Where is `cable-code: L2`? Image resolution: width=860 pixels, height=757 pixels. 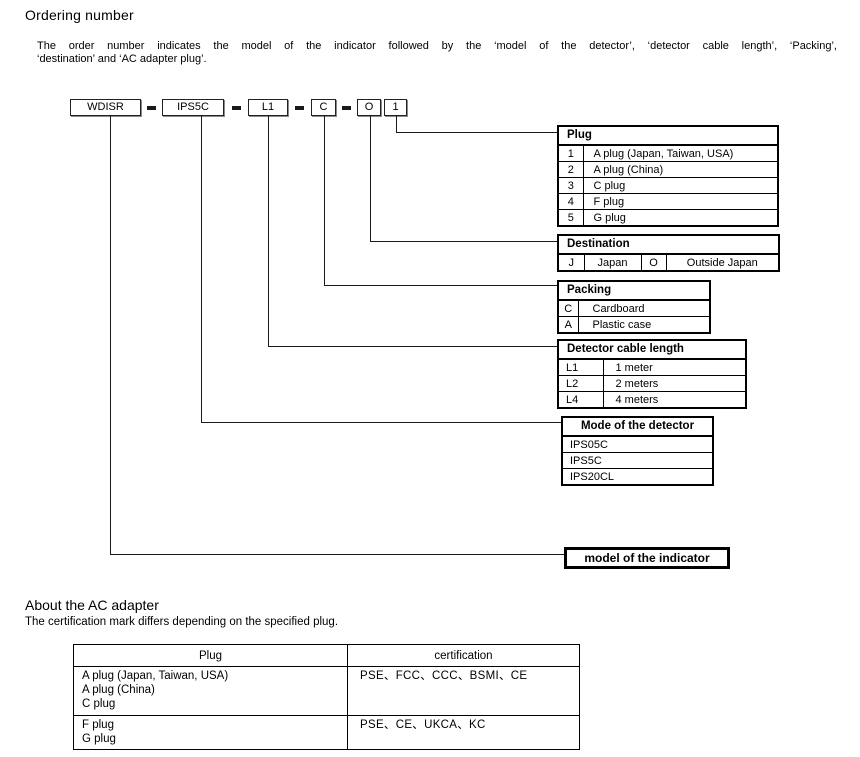 cable-code: L2 is located at coordinates (580, 383).